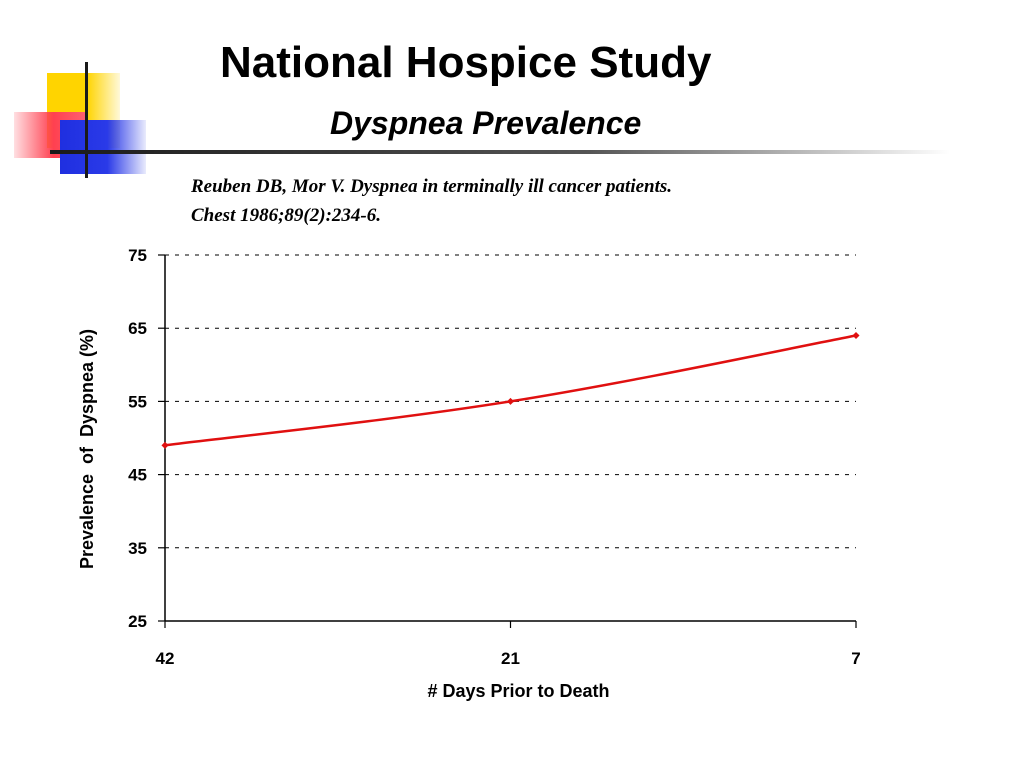 Image resolution: width=1024 pixels, height=768 pixels. I want to click on x-axis-ticks: 42 21 7, so click(508, 644).